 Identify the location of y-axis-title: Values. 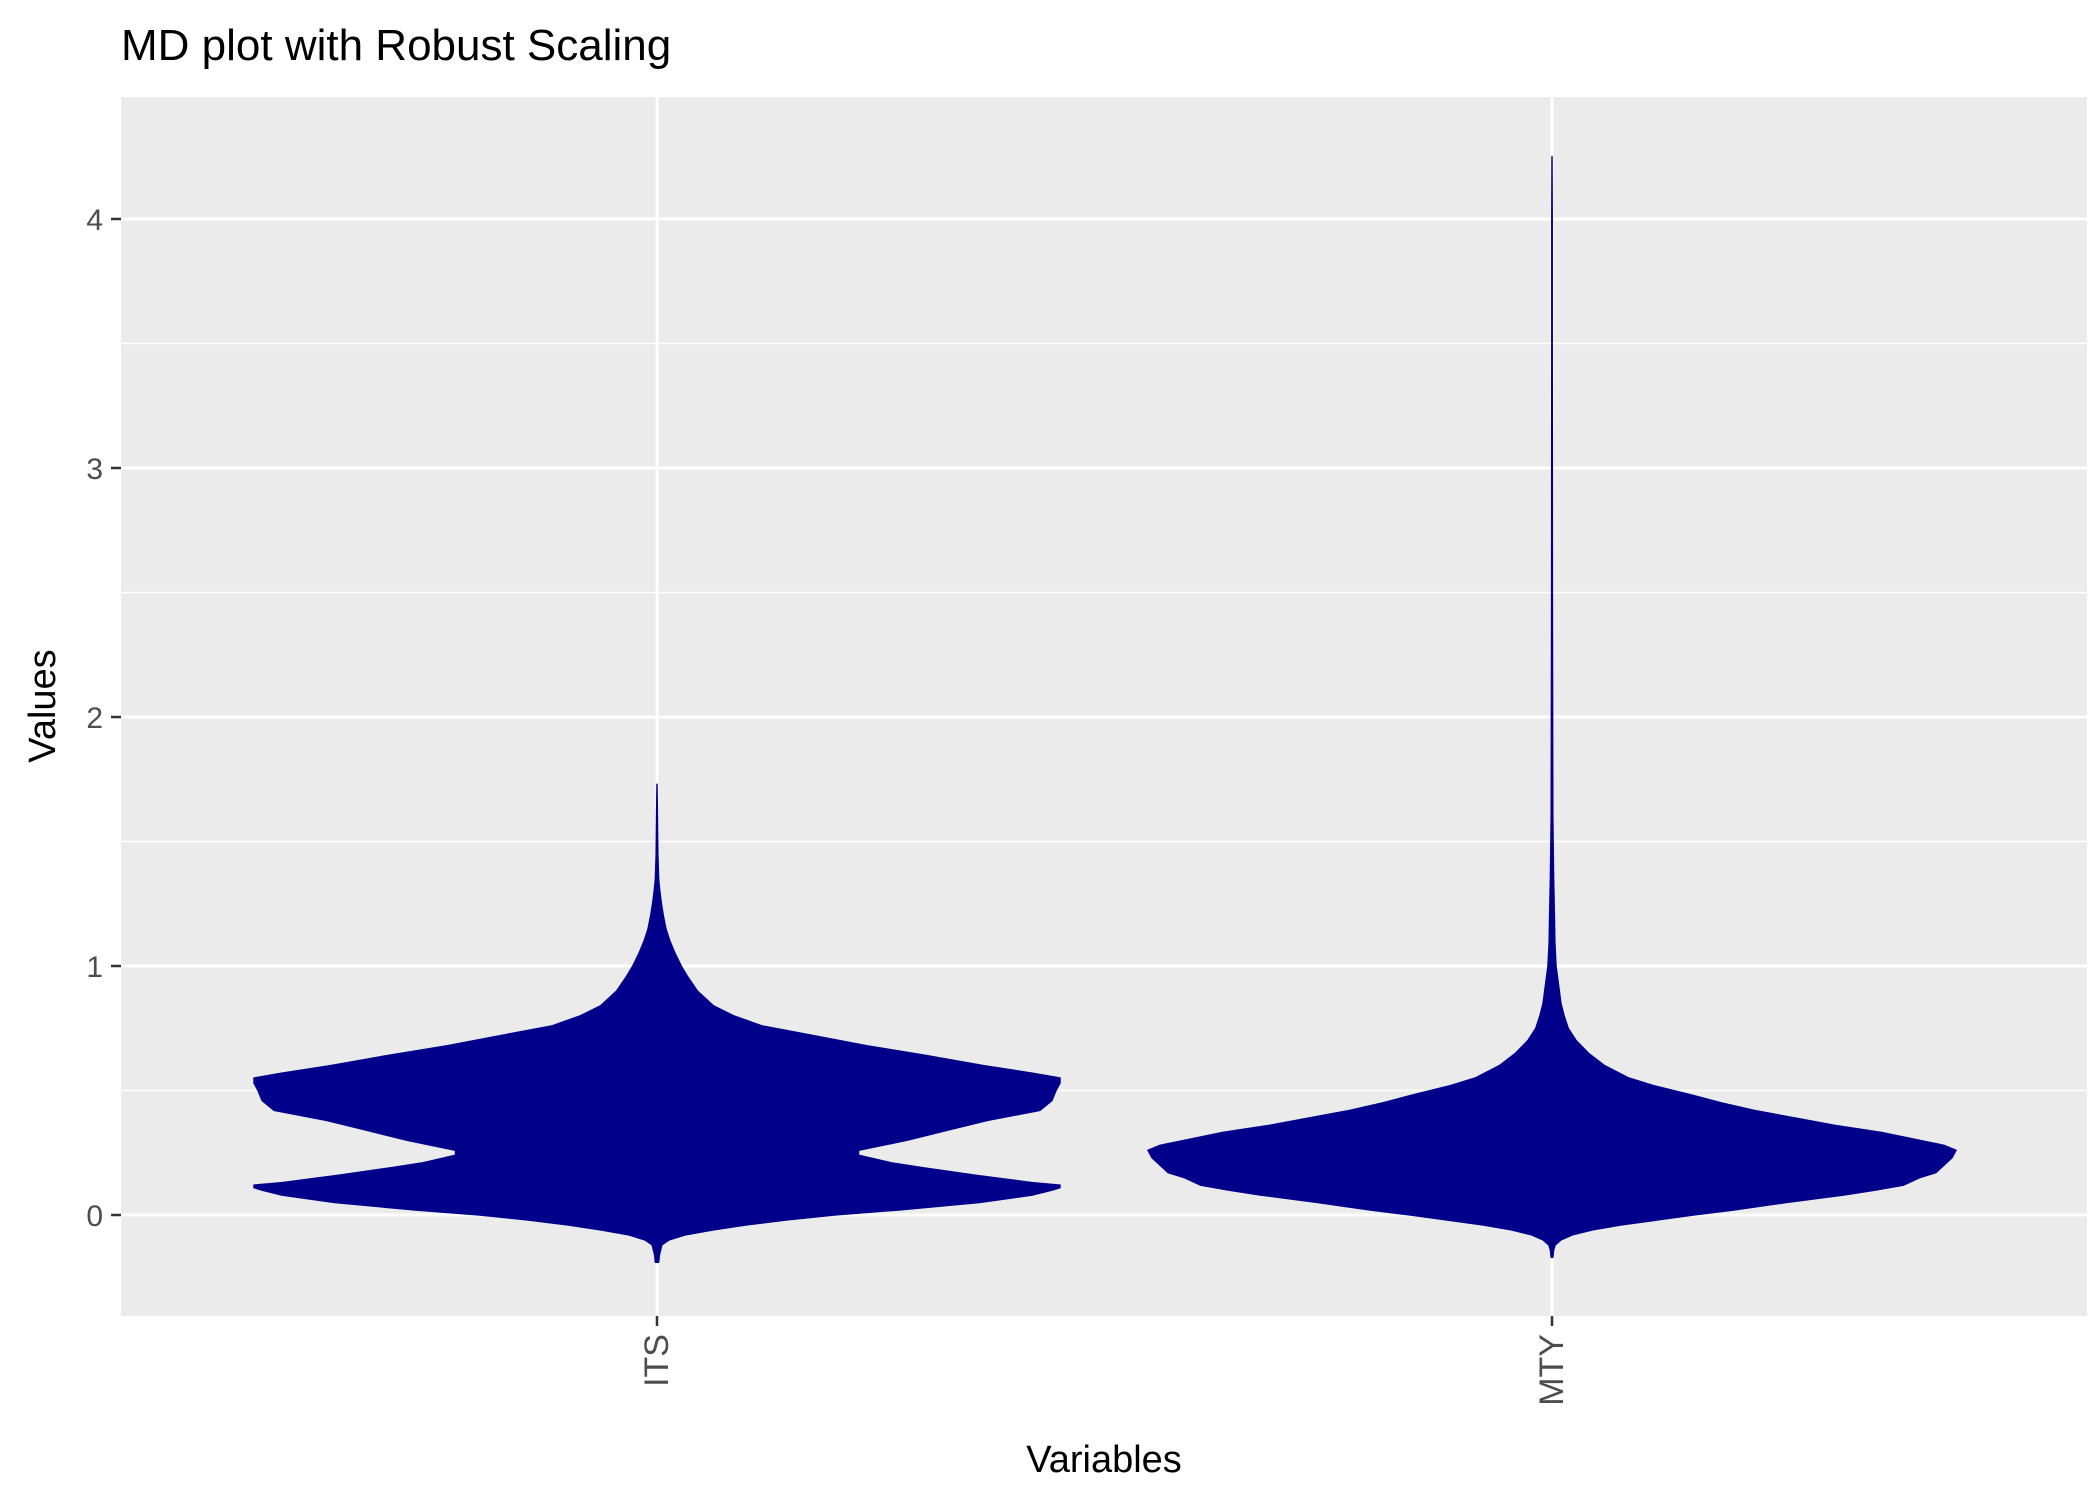
(43, 705).